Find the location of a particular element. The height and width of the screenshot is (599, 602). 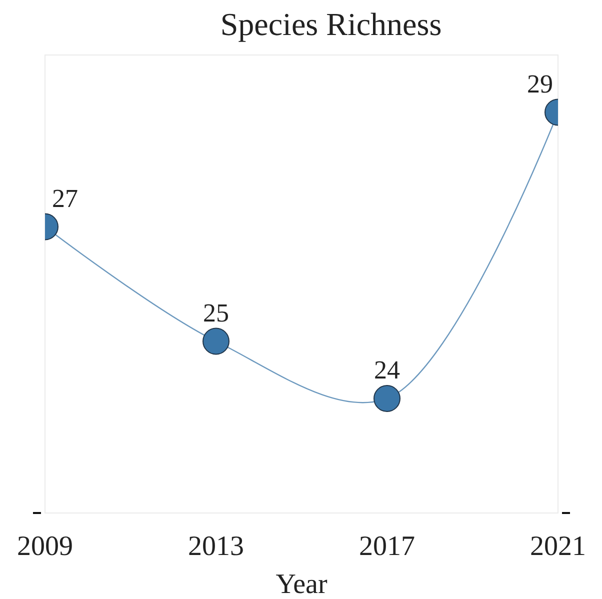

data-label: 29 is located at coordinates (540, 83).